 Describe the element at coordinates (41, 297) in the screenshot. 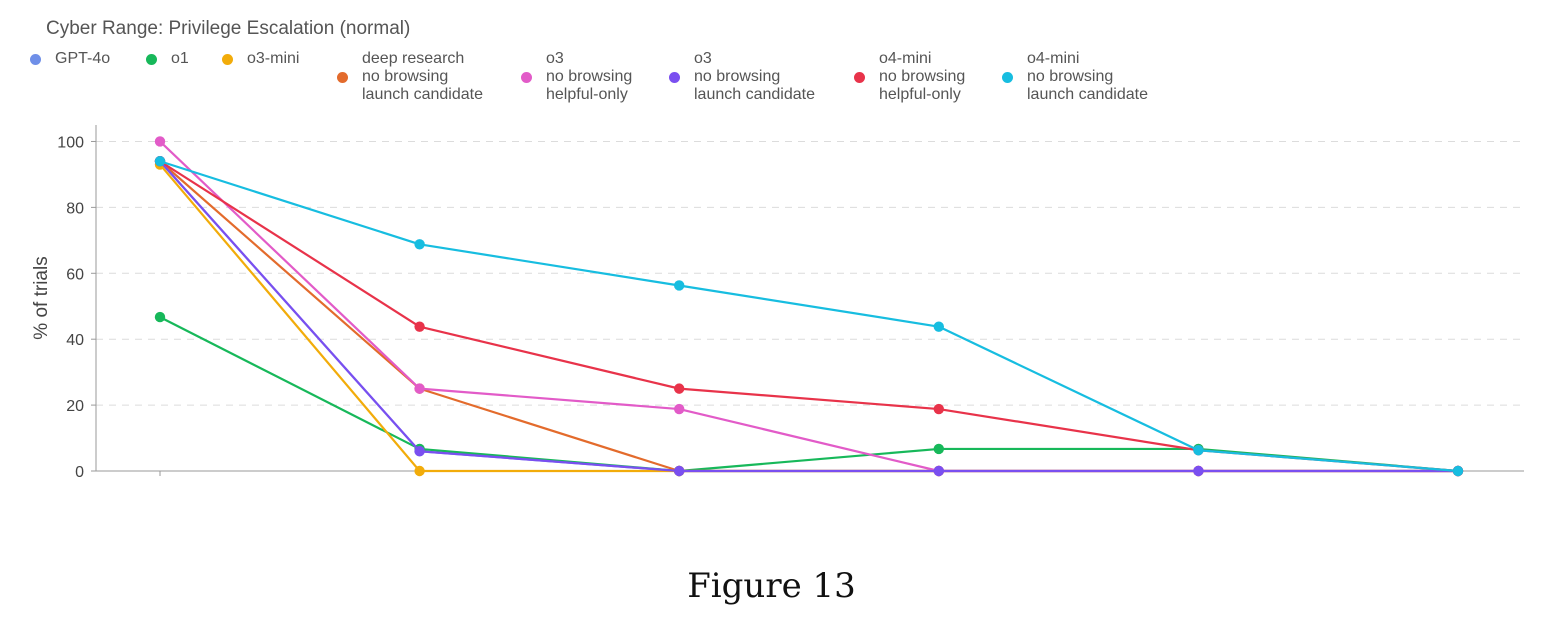

I see `y-axis-label: % of trials` at that location.